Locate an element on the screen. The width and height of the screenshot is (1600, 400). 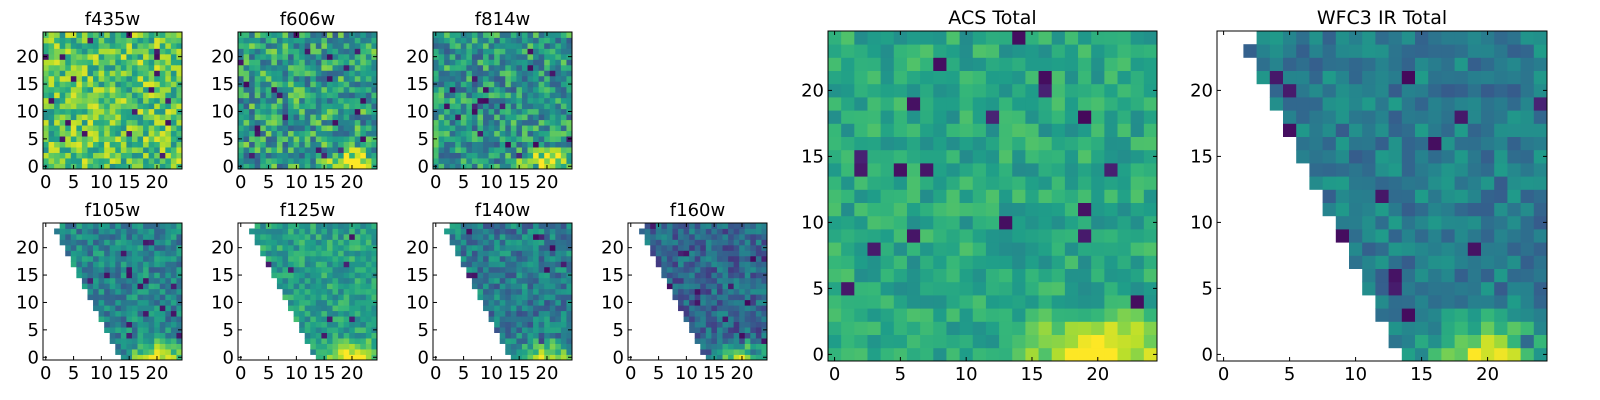
x-tick-label: 0 is located at coordinates (240, 373).